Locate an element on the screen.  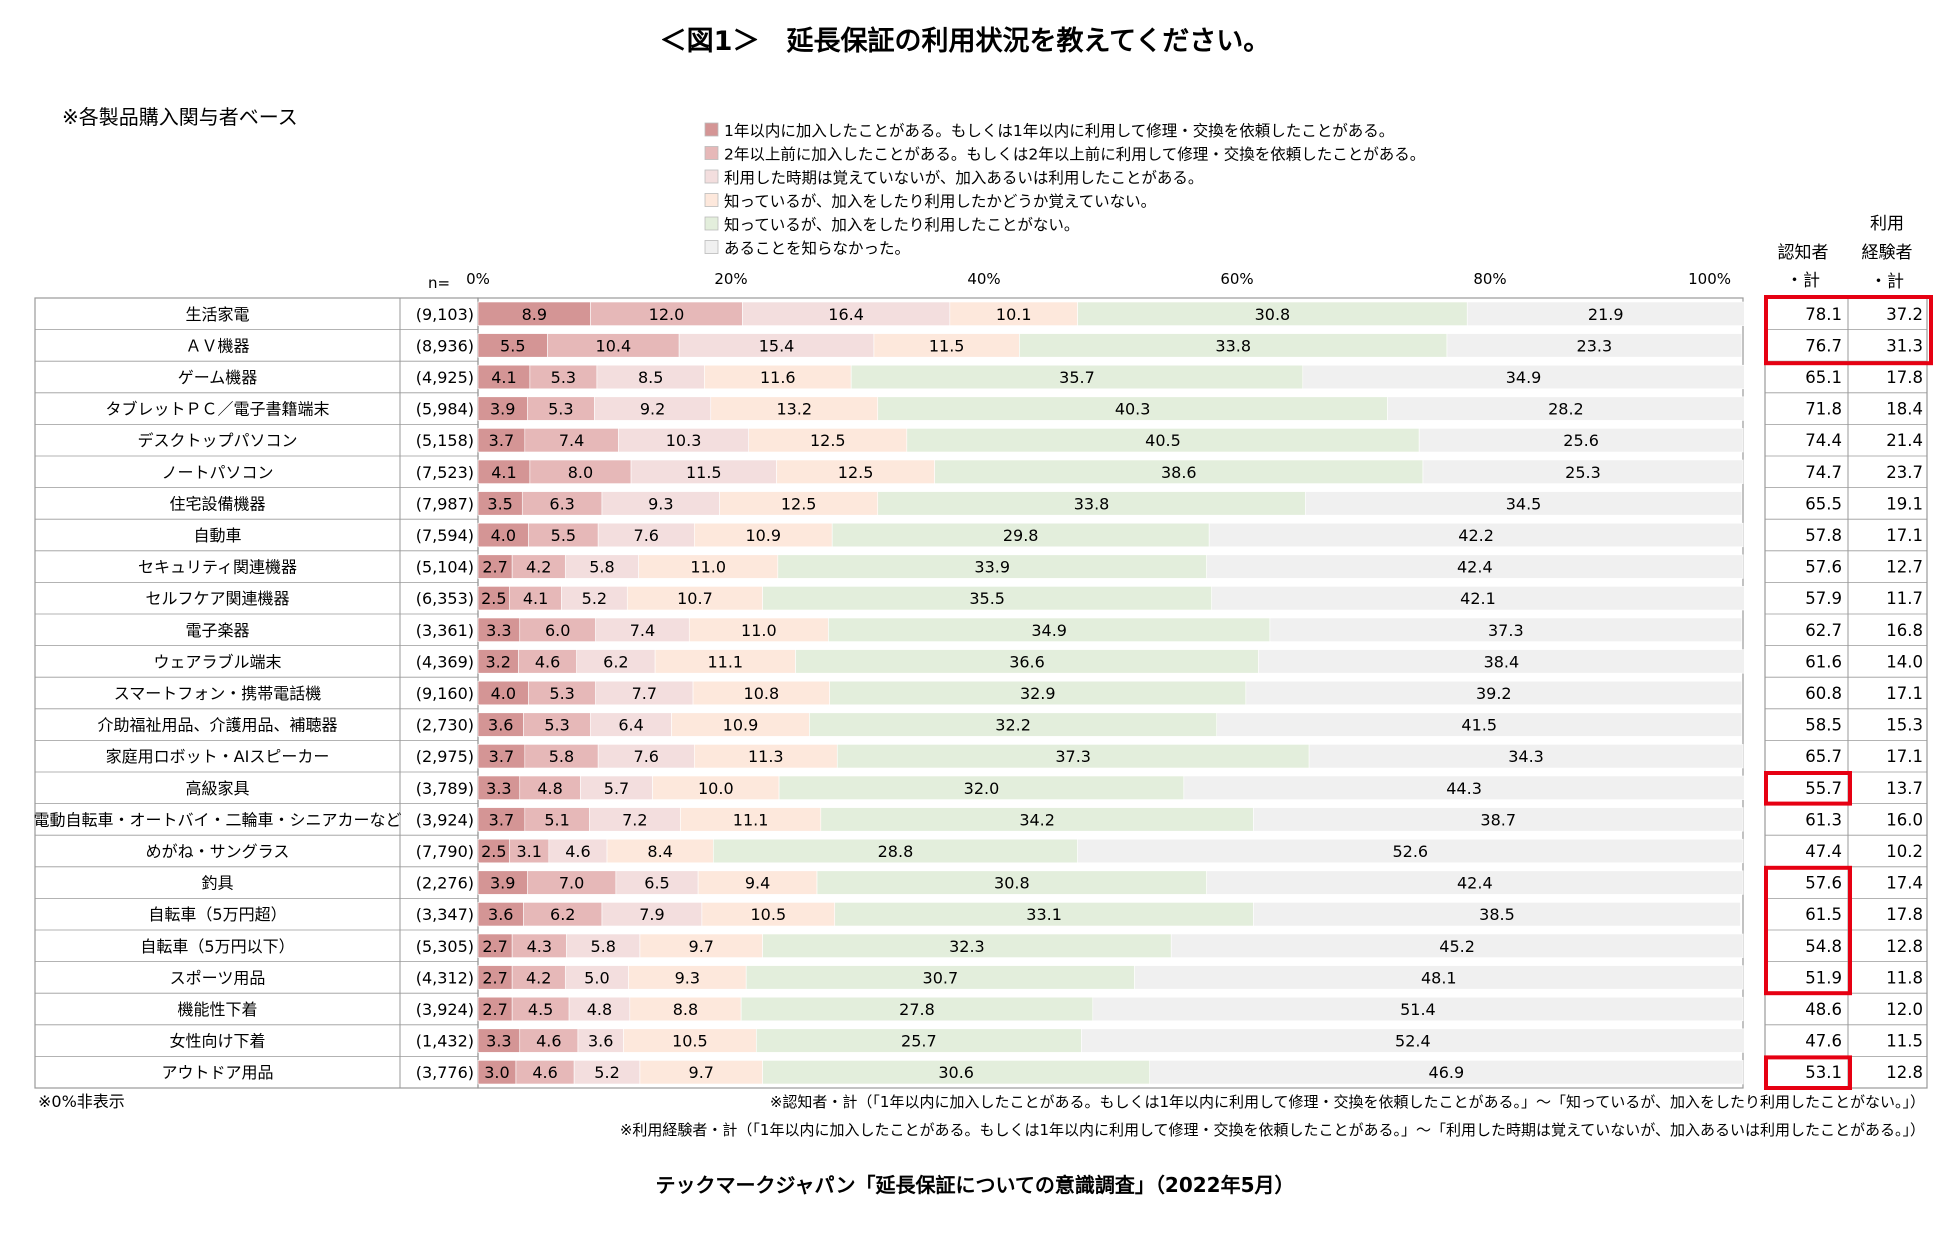
bar-segment-label: 11.0 is located at coordinates (708, 567).